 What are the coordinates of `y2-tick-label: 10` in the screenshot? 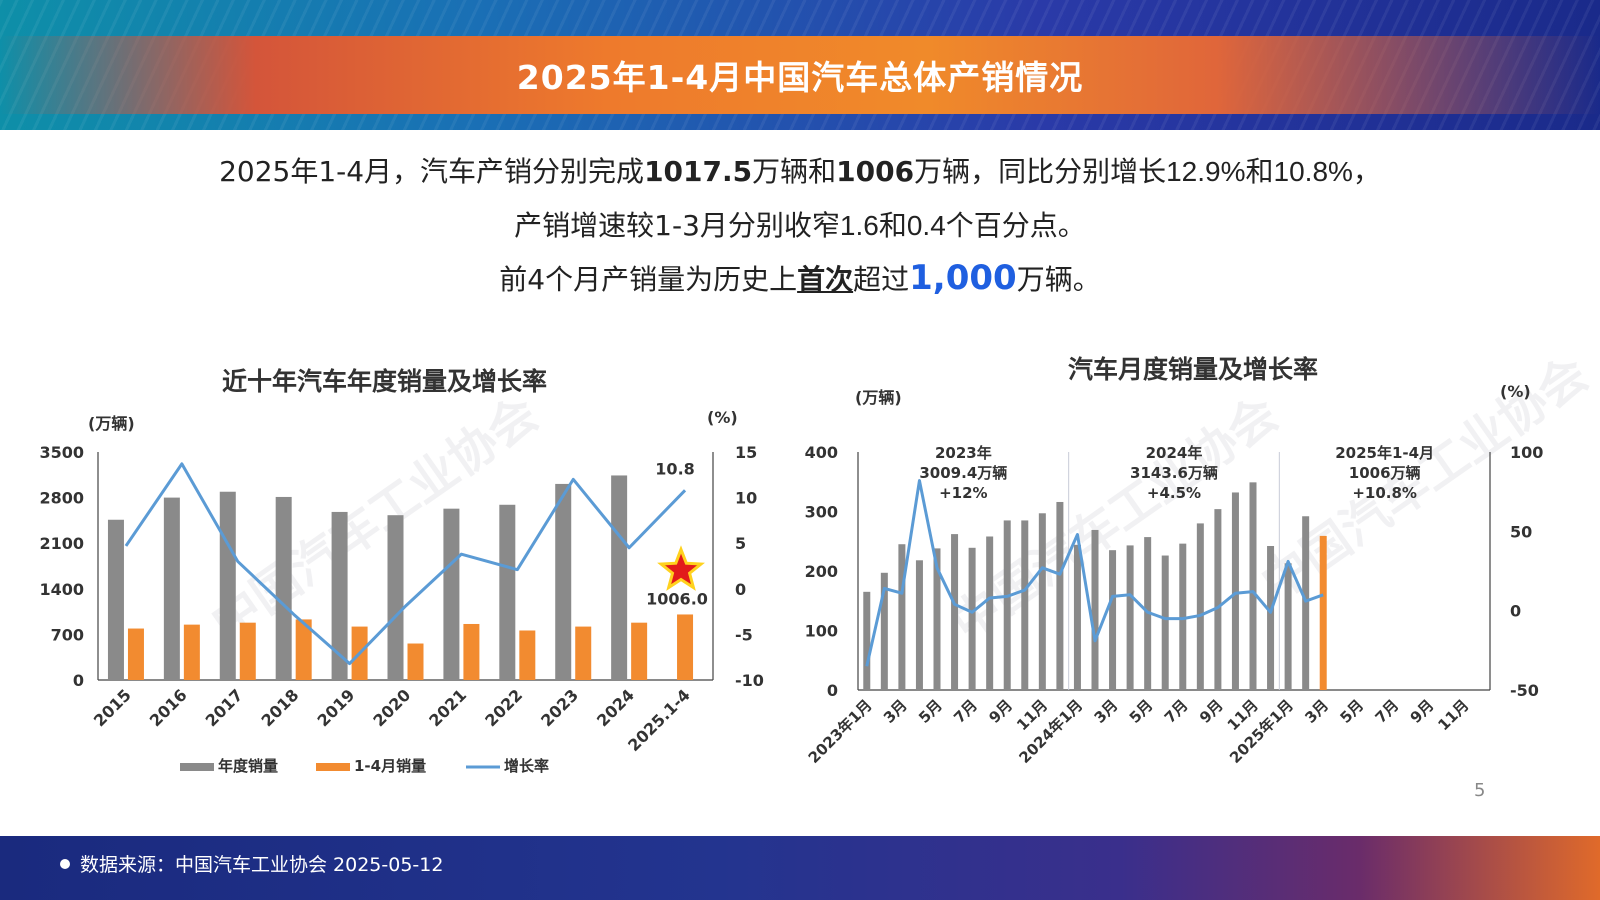 It's located at (746, 498).